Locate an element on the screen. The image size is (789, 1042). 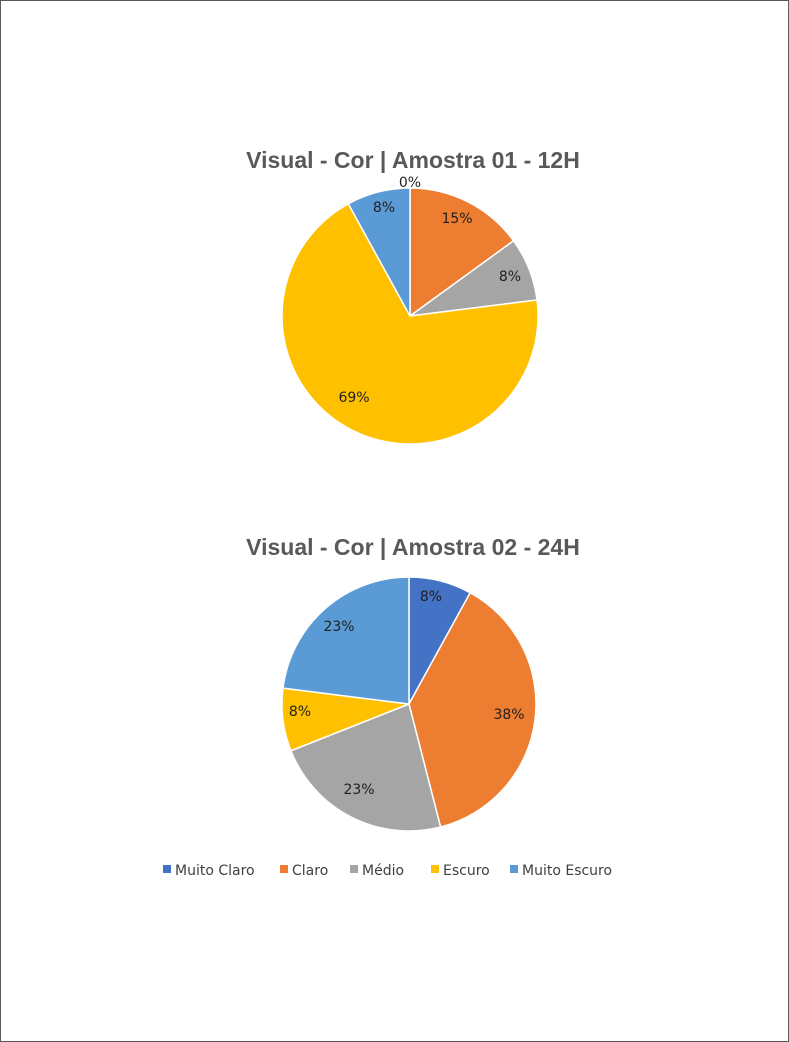
pie2-data-label-muito-escuro: 23% is located at coordinates (338, 627).